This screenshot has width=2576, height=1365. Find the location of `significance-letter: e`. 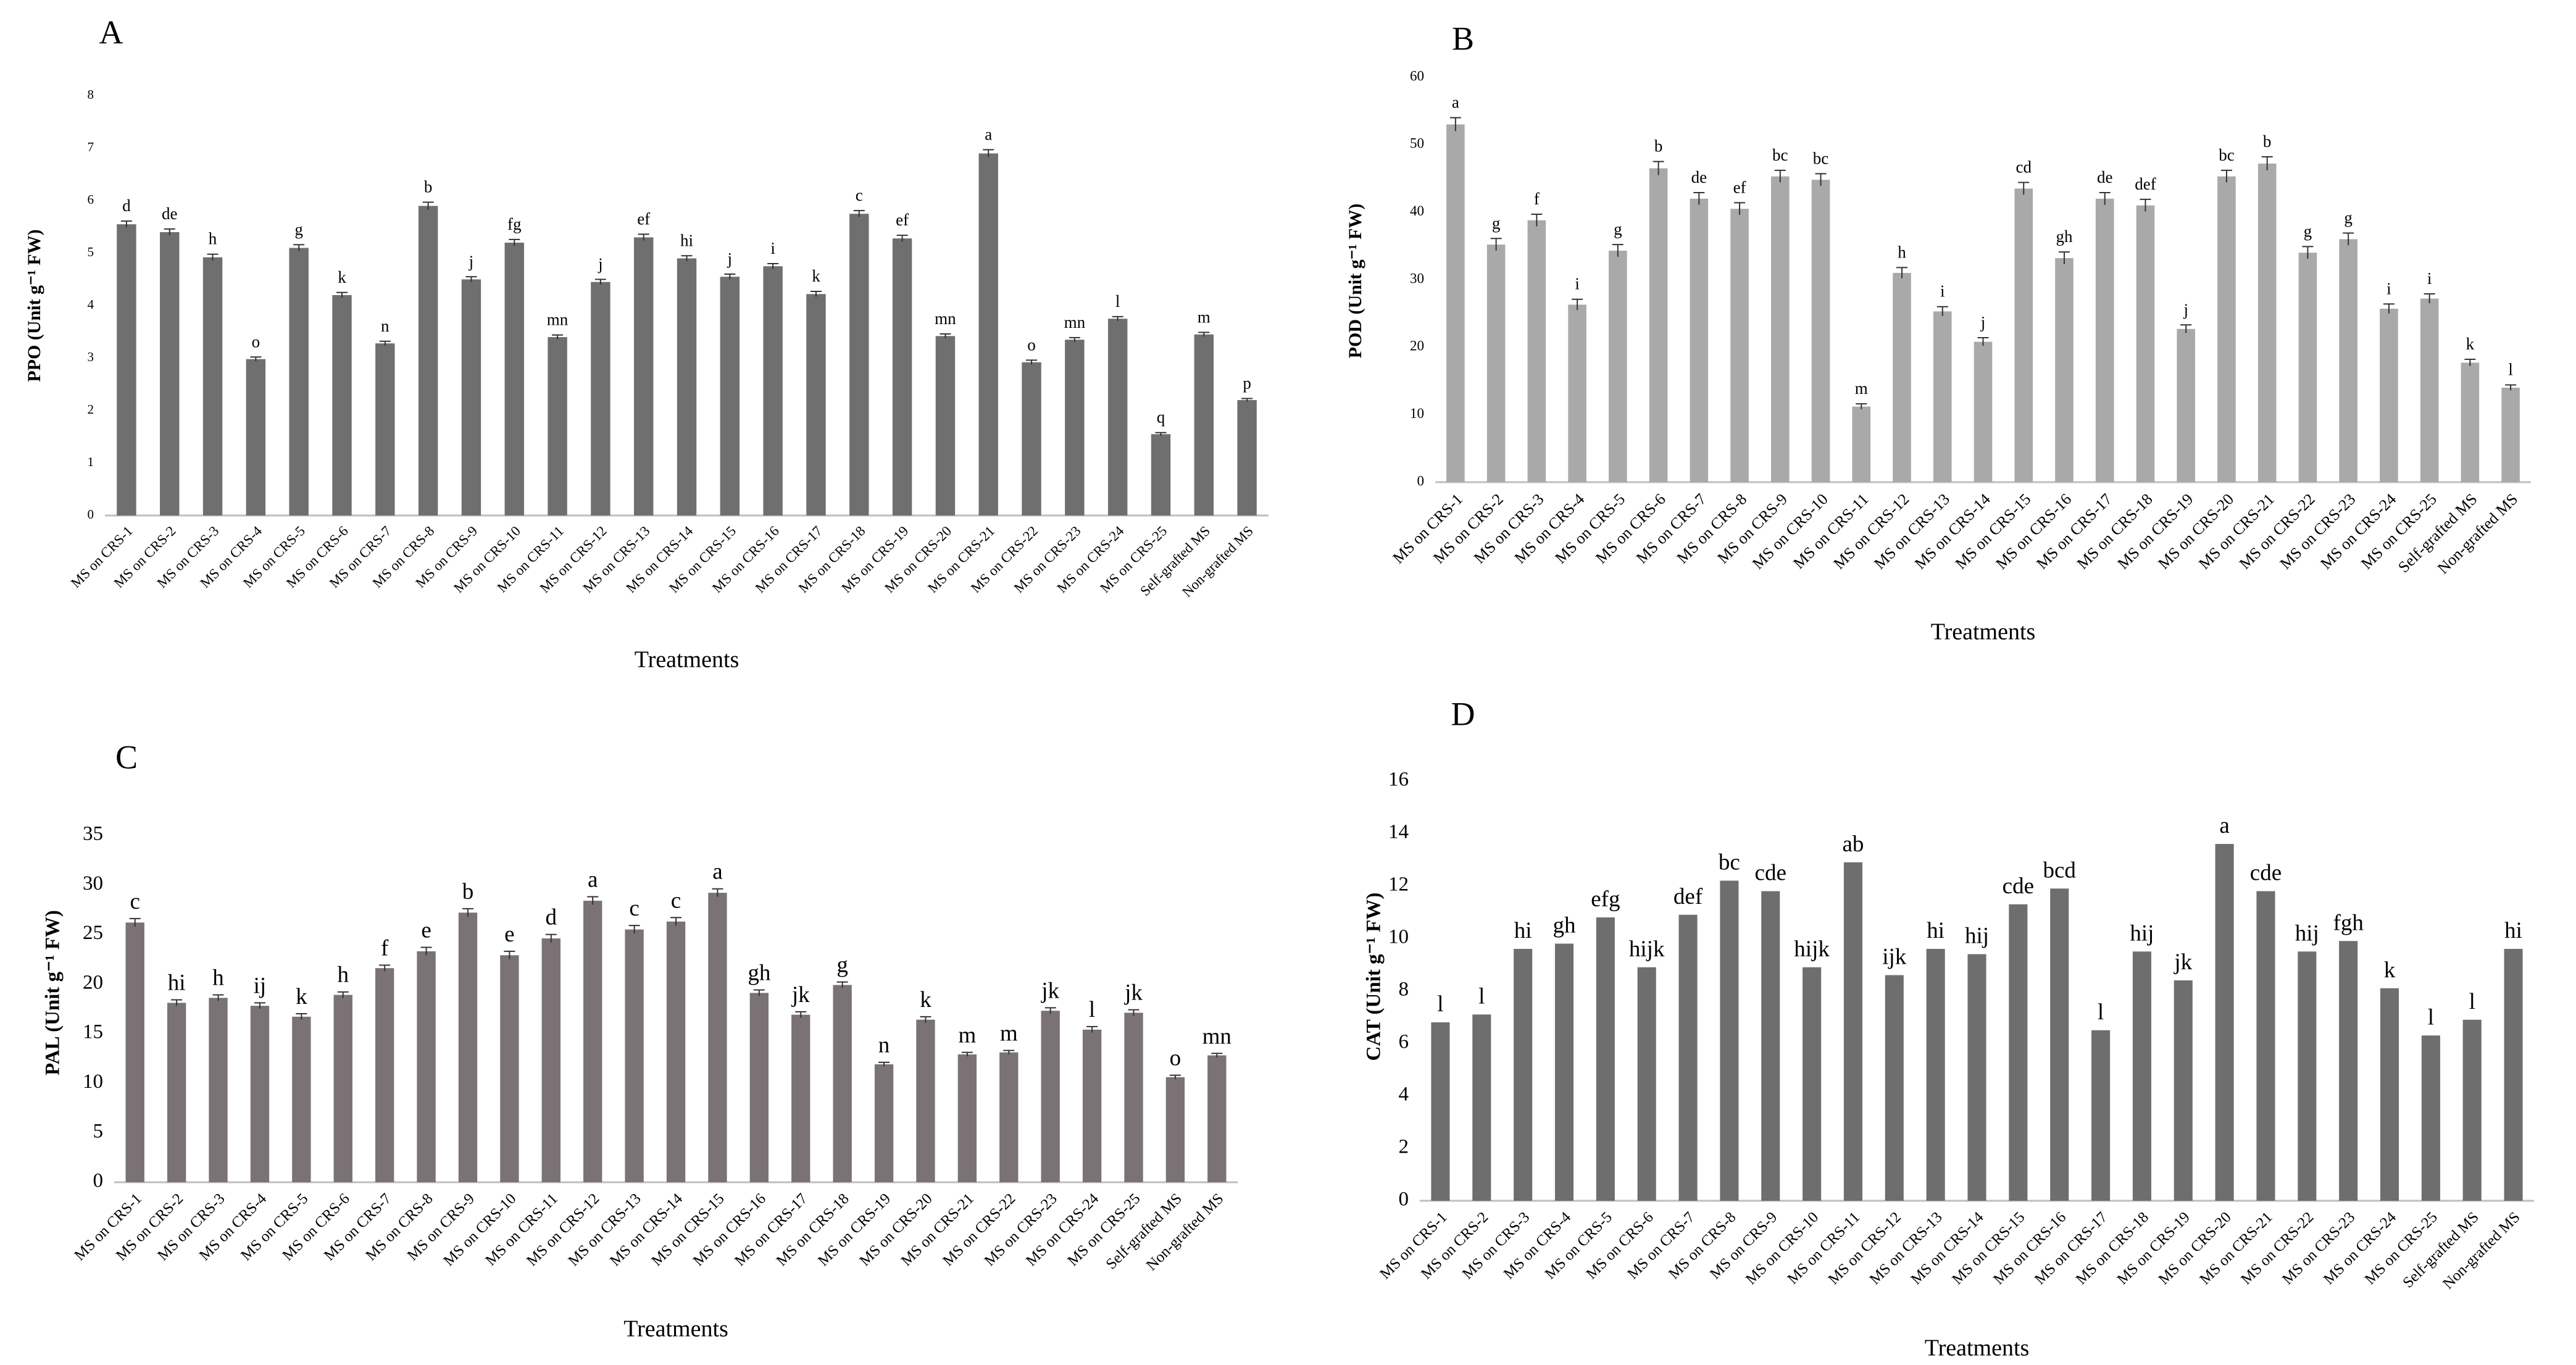

significance-letter: e is located at coordinates (509, 934).